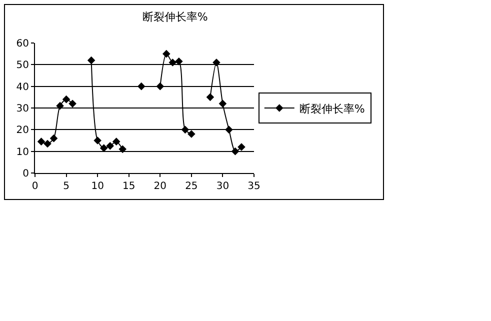 The height and width of the screenshot is (321, 491). What do you see at coordinates (129, 186) in the screenshot?
I see `x-tick-label: 15` at bounding box center [129, 186].